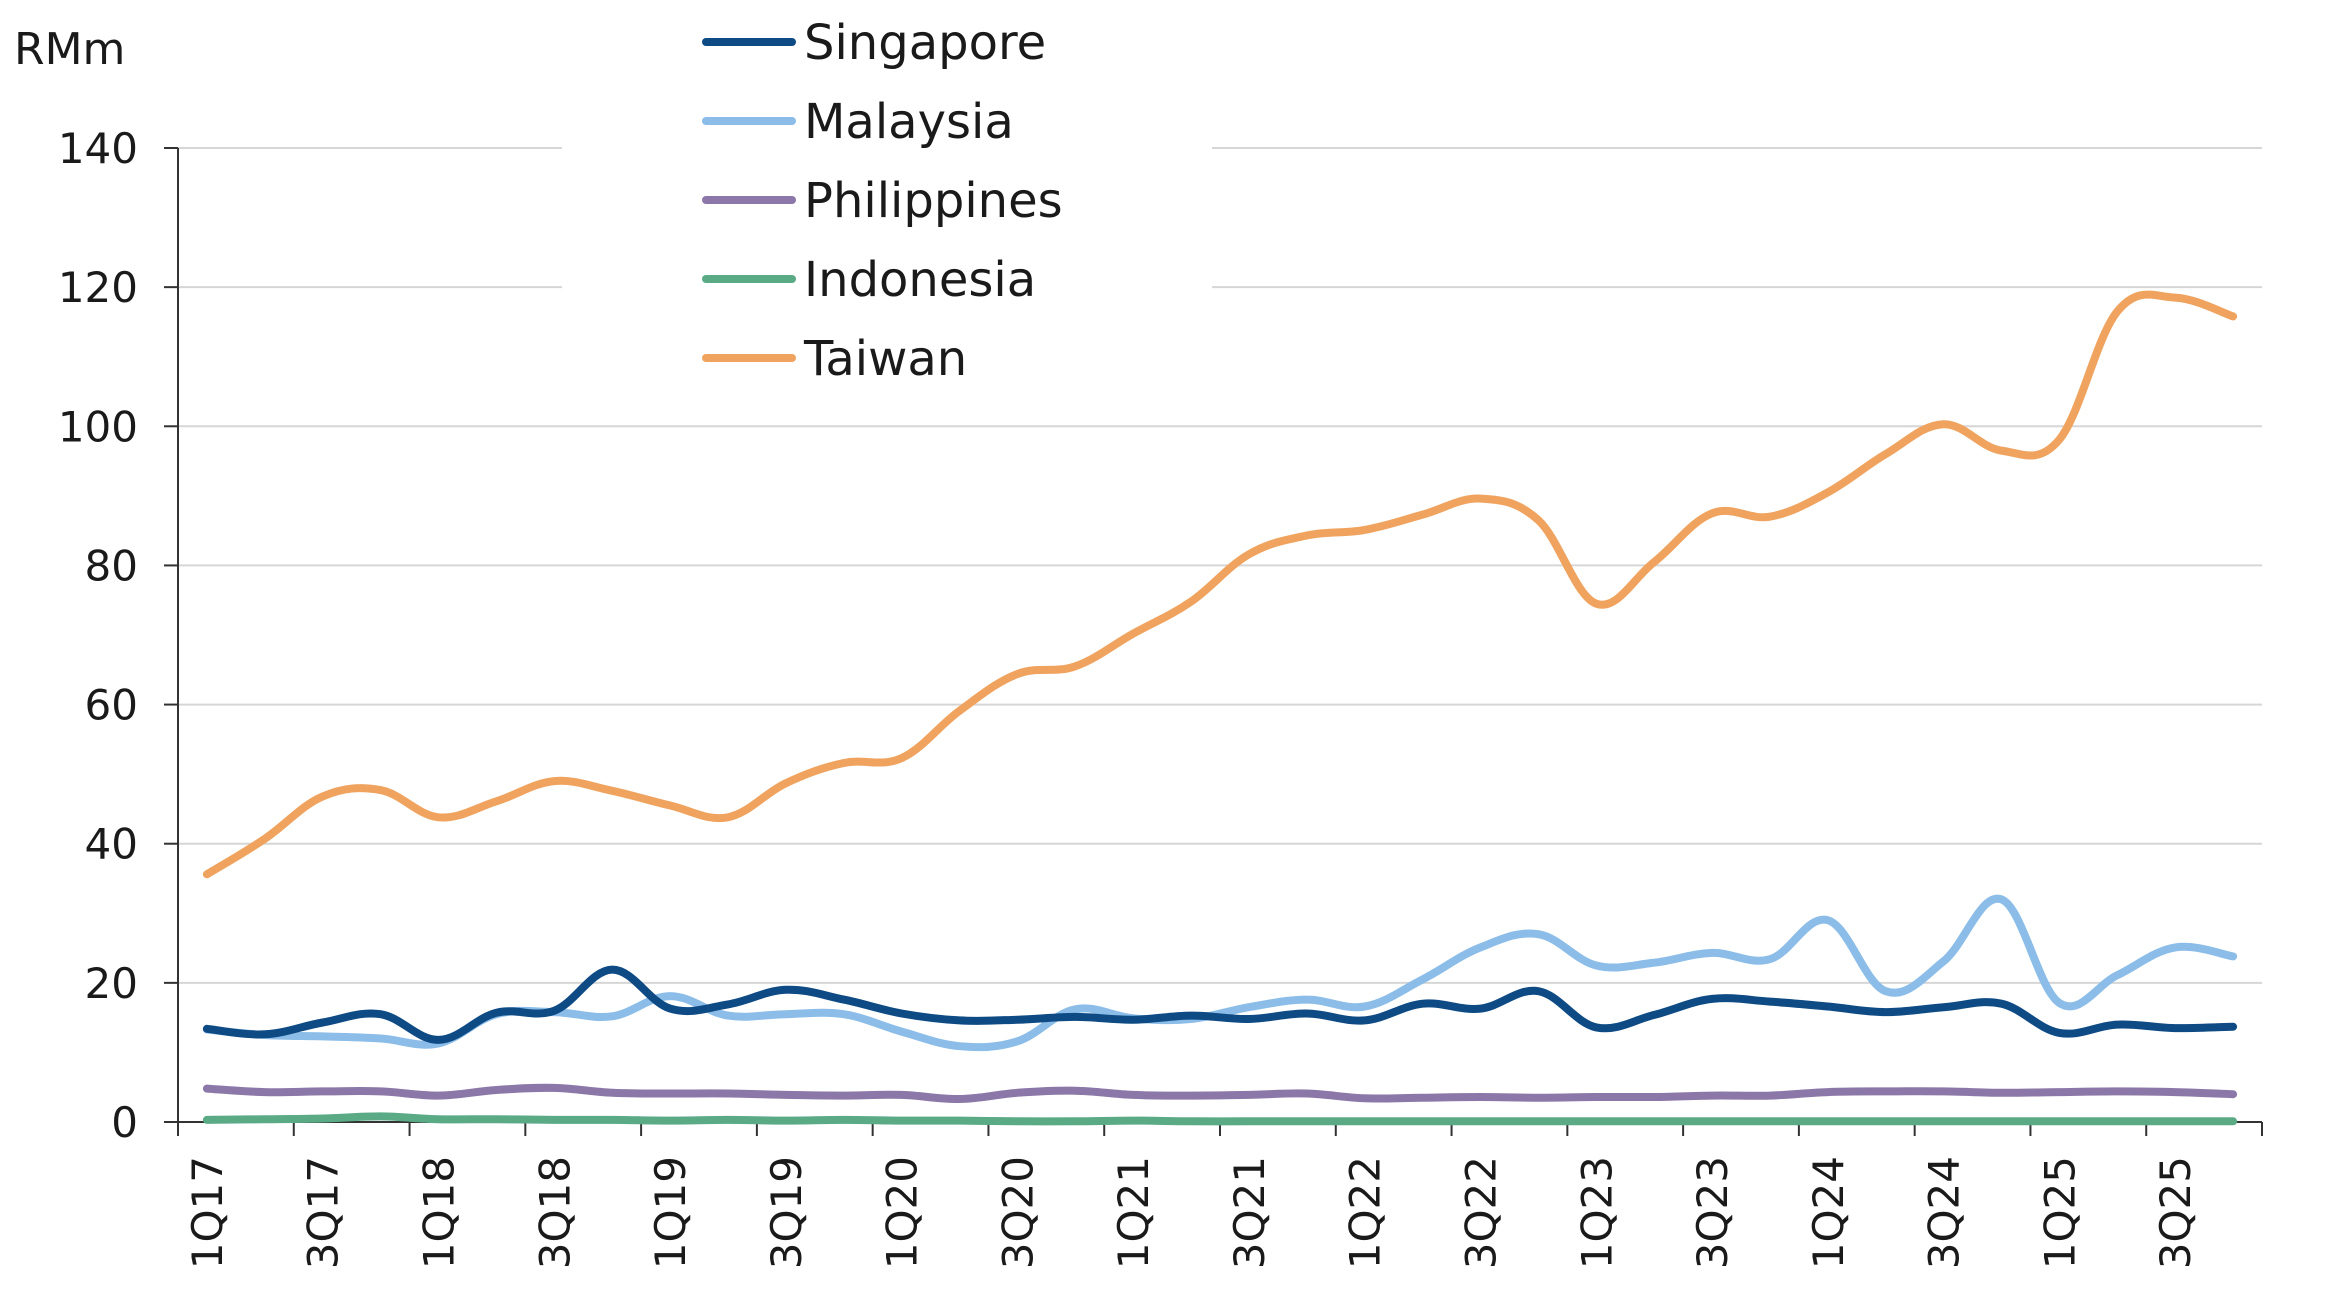  Describe the element at coordinates (1828, 1212) in the screenshot. I see `x-tick-label-1Q24: 1Q24` at that location.